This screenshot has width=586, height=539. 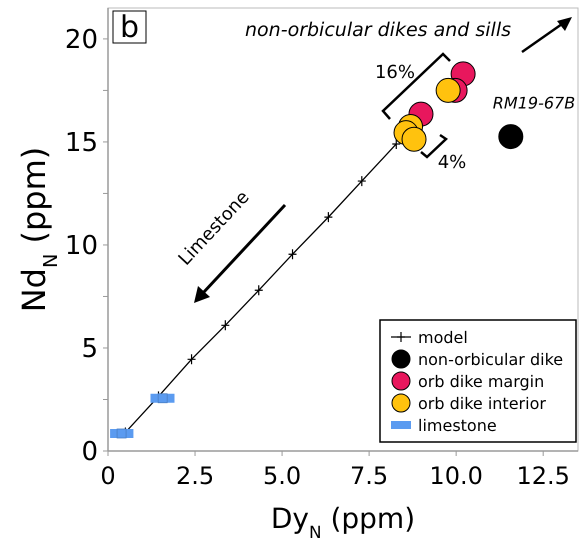 What do you see at coordinates (343, 520) in the screenshot?
I see `x-axis-title: Dy$_{N}$ (ppm)` at bounding box center [343, 520].